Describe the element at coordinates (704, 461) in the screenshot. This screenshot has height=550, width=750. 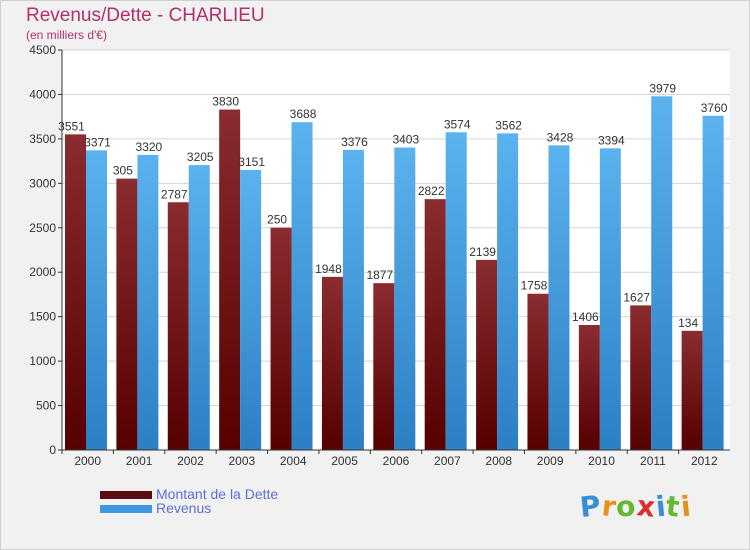
I see `x-tick-label: 2012` at that location.